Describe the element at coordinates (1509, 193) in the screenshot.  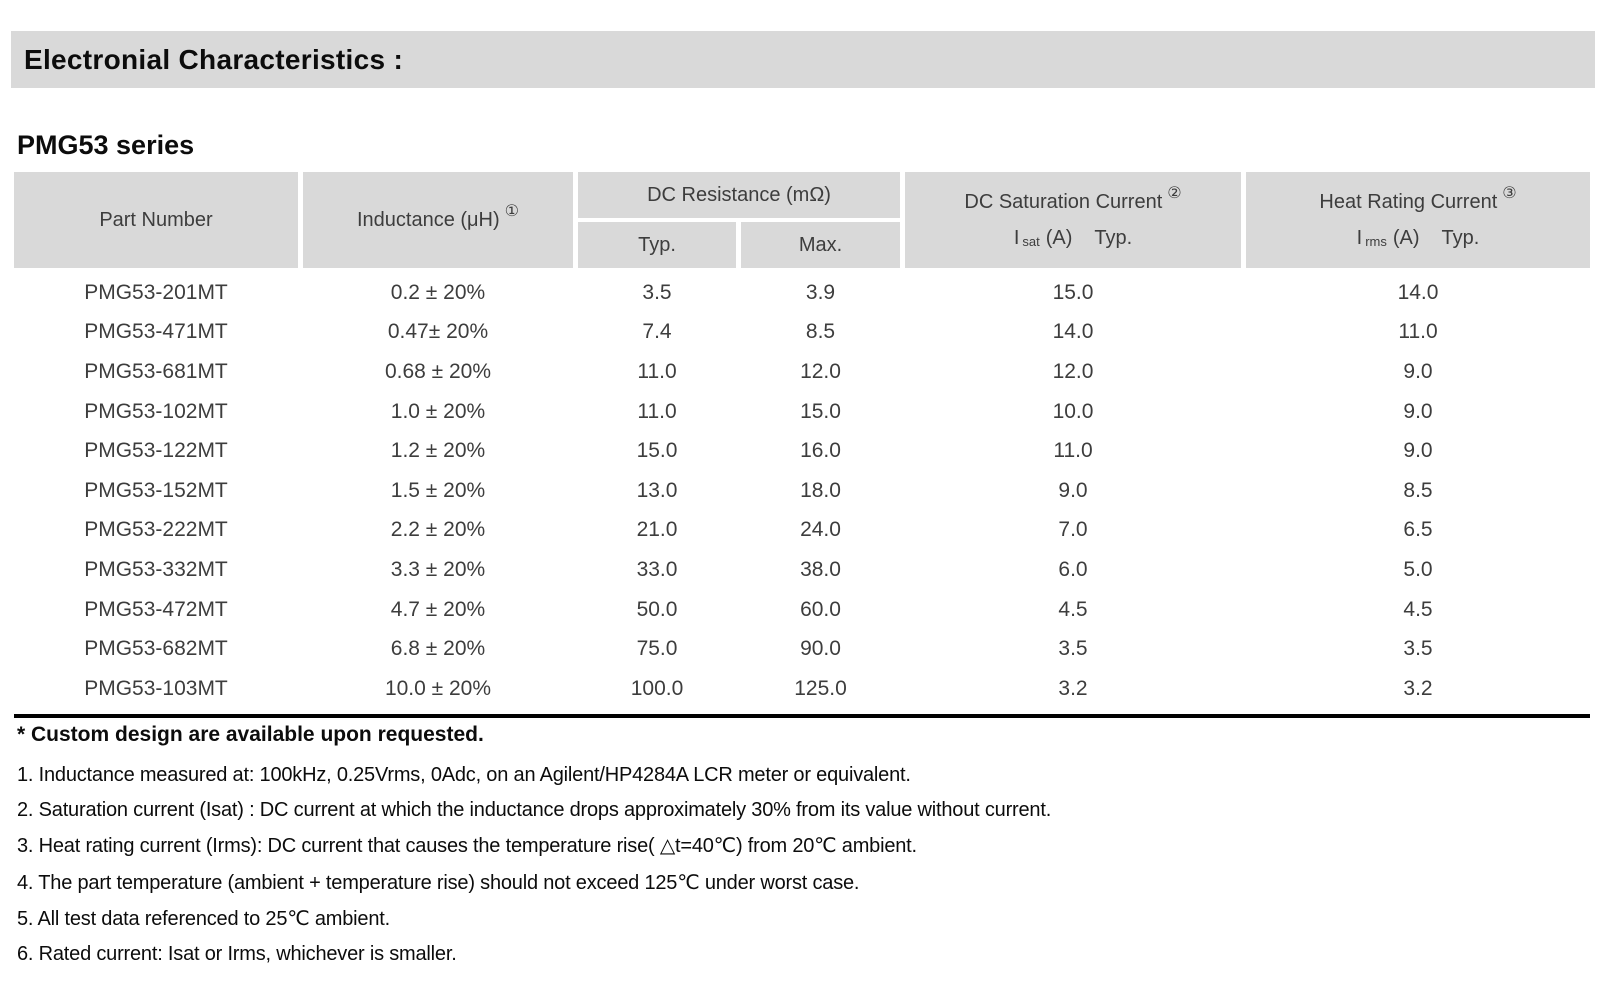
I see `note-ref-3: ③` at that location.